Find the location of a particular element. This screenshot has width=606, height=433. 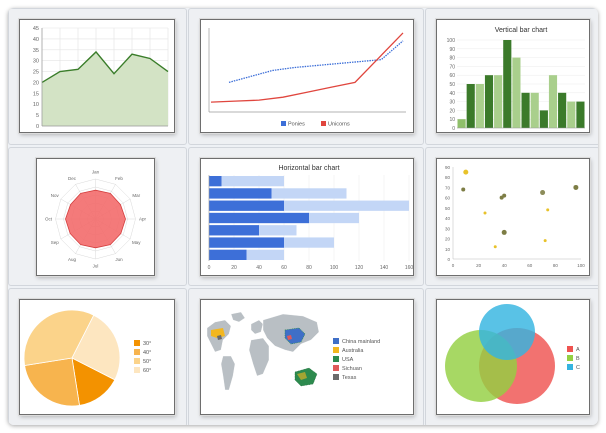

hbar-x-tick: 120 is located at coordinates (359, 268).